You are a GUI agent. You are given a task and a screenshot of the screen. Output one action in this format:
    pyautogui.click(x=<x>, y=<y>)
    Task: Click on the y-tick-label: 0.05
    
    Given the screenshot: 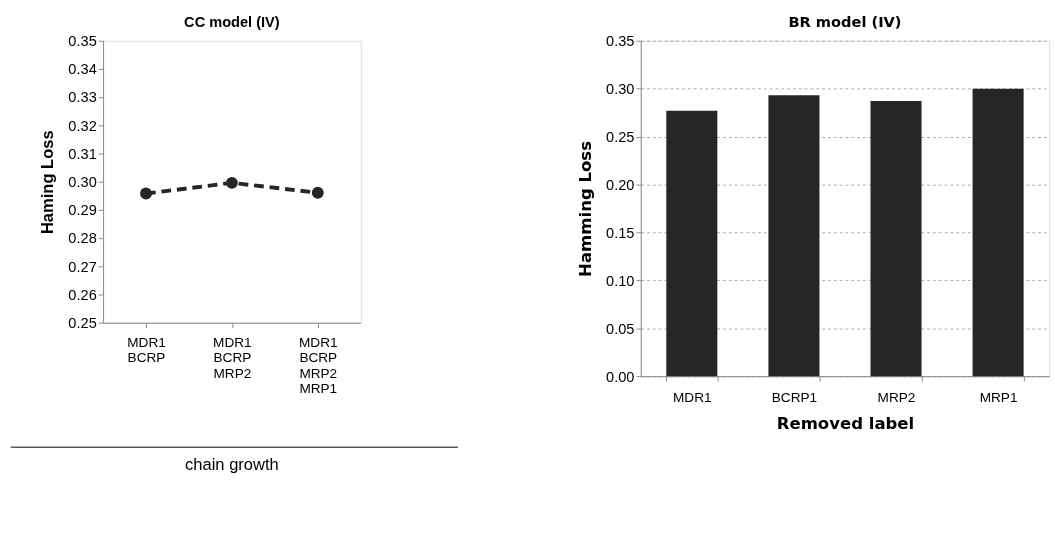 What is the action you would take?
    pyautogui.click(x=620, y=328)
    